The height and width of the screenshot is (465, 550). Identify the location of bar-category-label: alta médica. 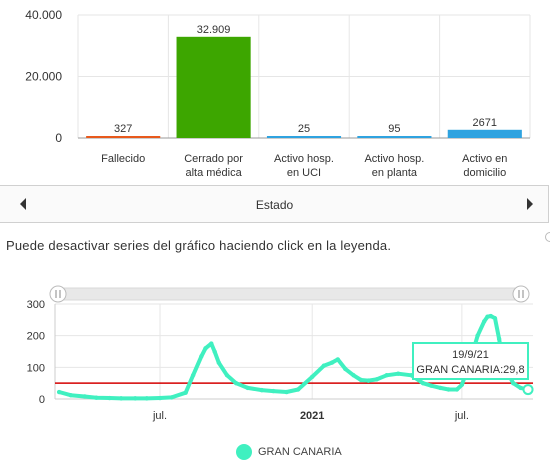
(213, 173).